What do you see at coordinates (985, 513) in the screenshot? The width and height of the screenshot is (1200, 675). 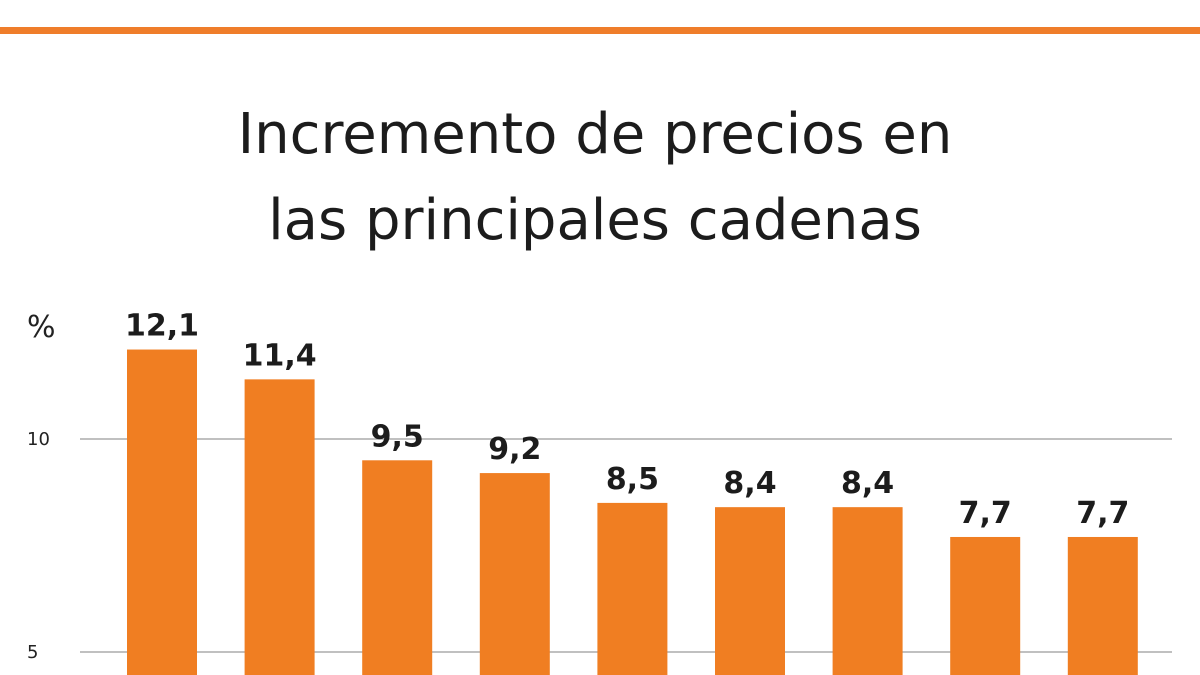 I see `bar-value-label-8: 7,7` at bounding box center [985, 513].